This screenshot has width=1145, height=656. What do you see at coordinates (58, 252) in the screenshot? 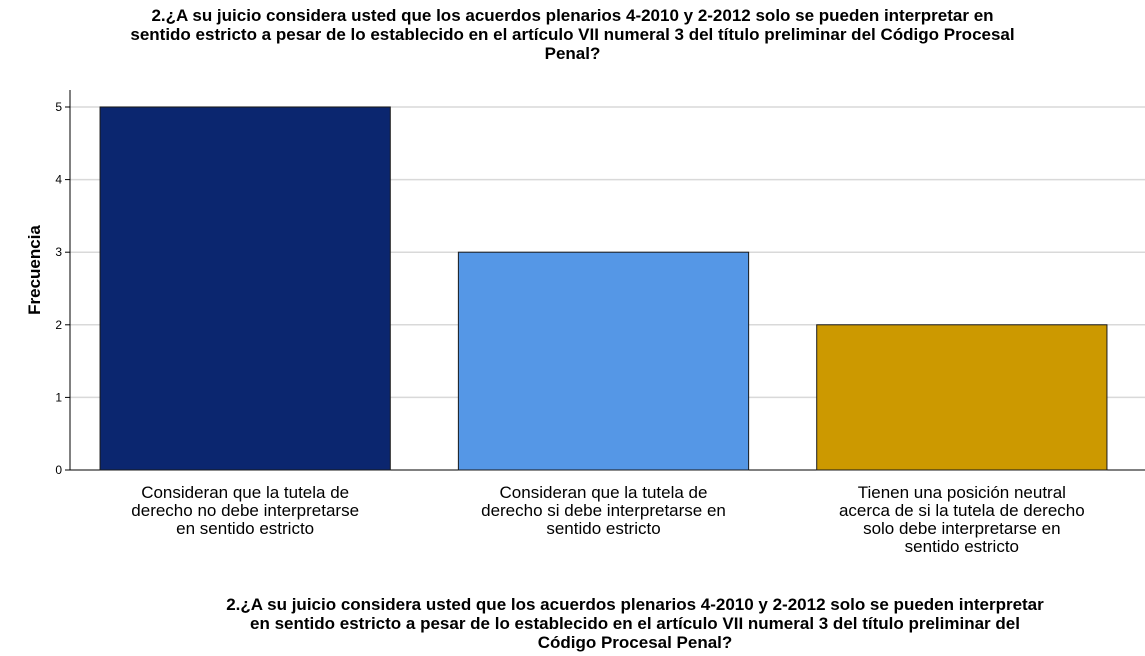
I see `y-tick-label: 3` at bounding box center [58, 252].